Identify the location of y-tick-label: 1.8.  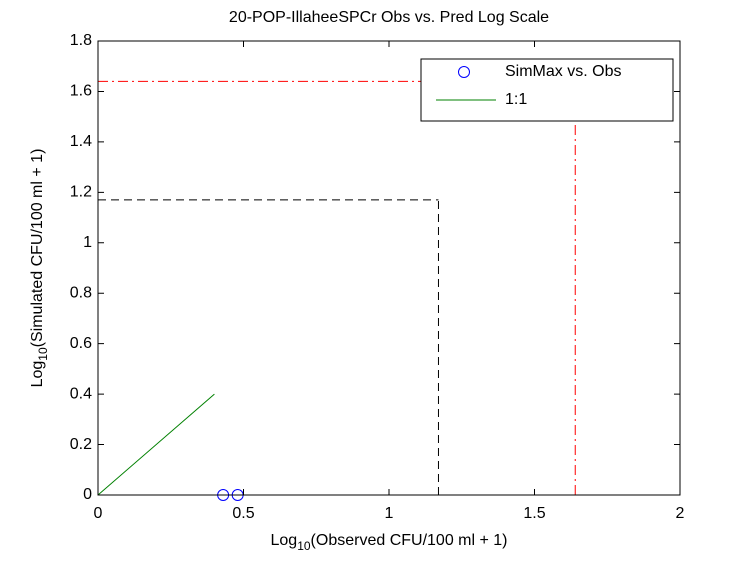
(81, 40).